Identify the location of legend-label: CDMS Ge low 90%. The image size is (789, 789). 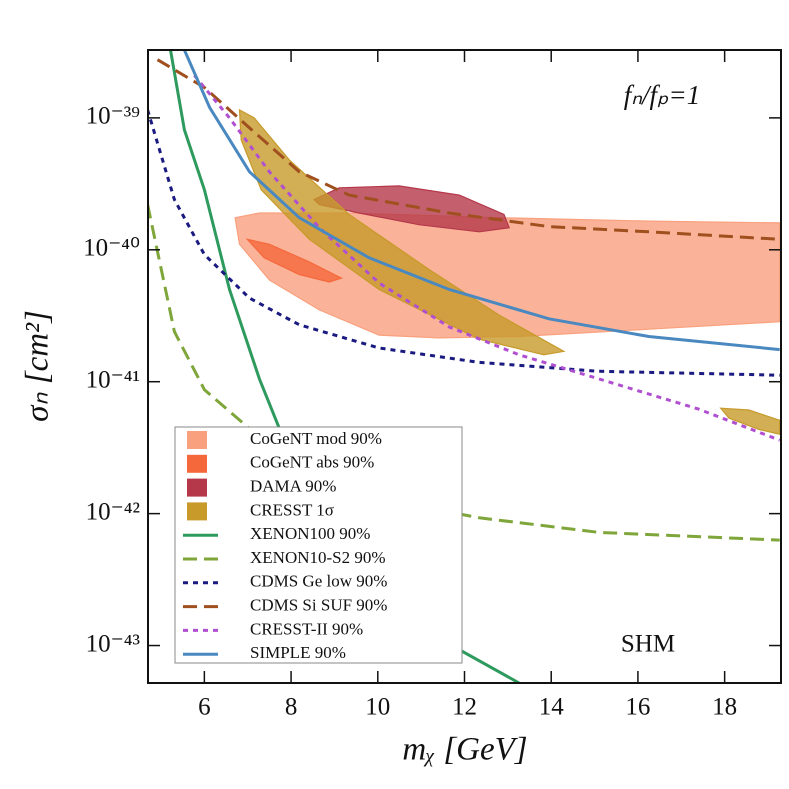
(318, 581).